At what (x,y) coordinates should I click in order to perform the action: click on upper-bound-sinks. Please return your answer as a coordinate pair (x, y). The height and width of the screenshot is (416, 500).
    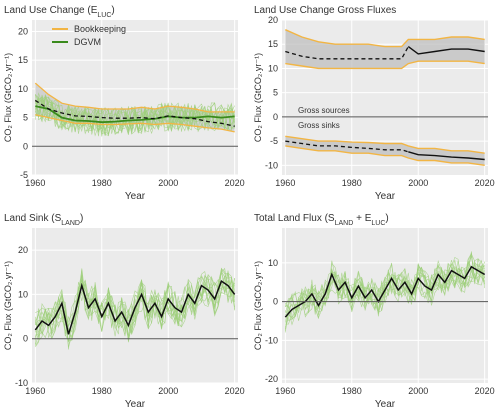
    Looking at the image, I should click on (385, 144).